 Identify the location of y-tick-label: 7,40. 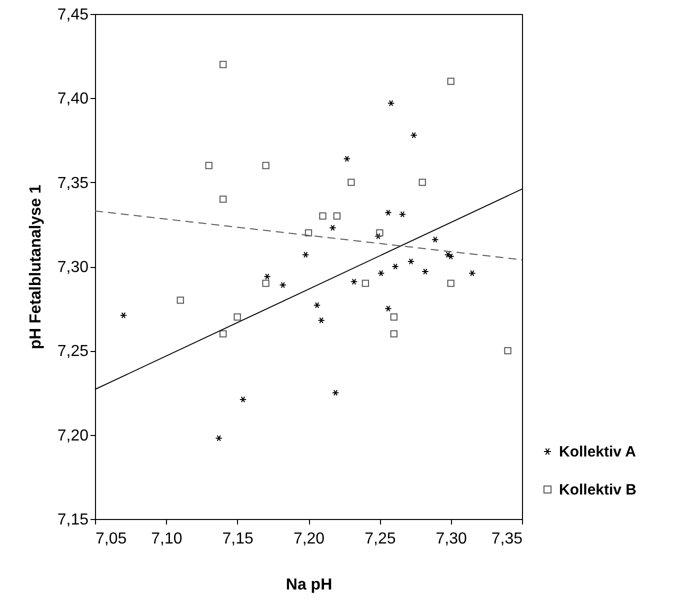
(73, 99).